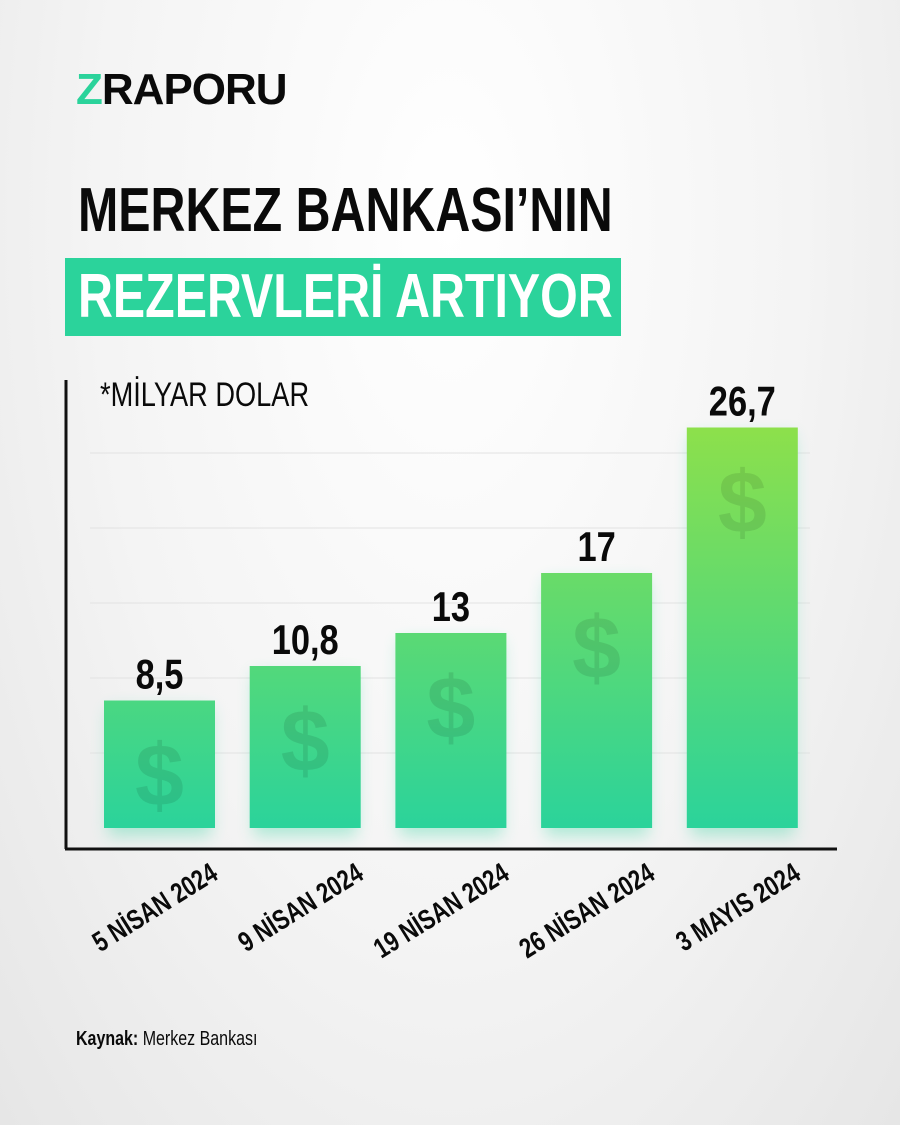  Describe the element at coordinates (205, 395) in the screenshot. I see `unit-note: *MİLYAR DOLAR` at that location.